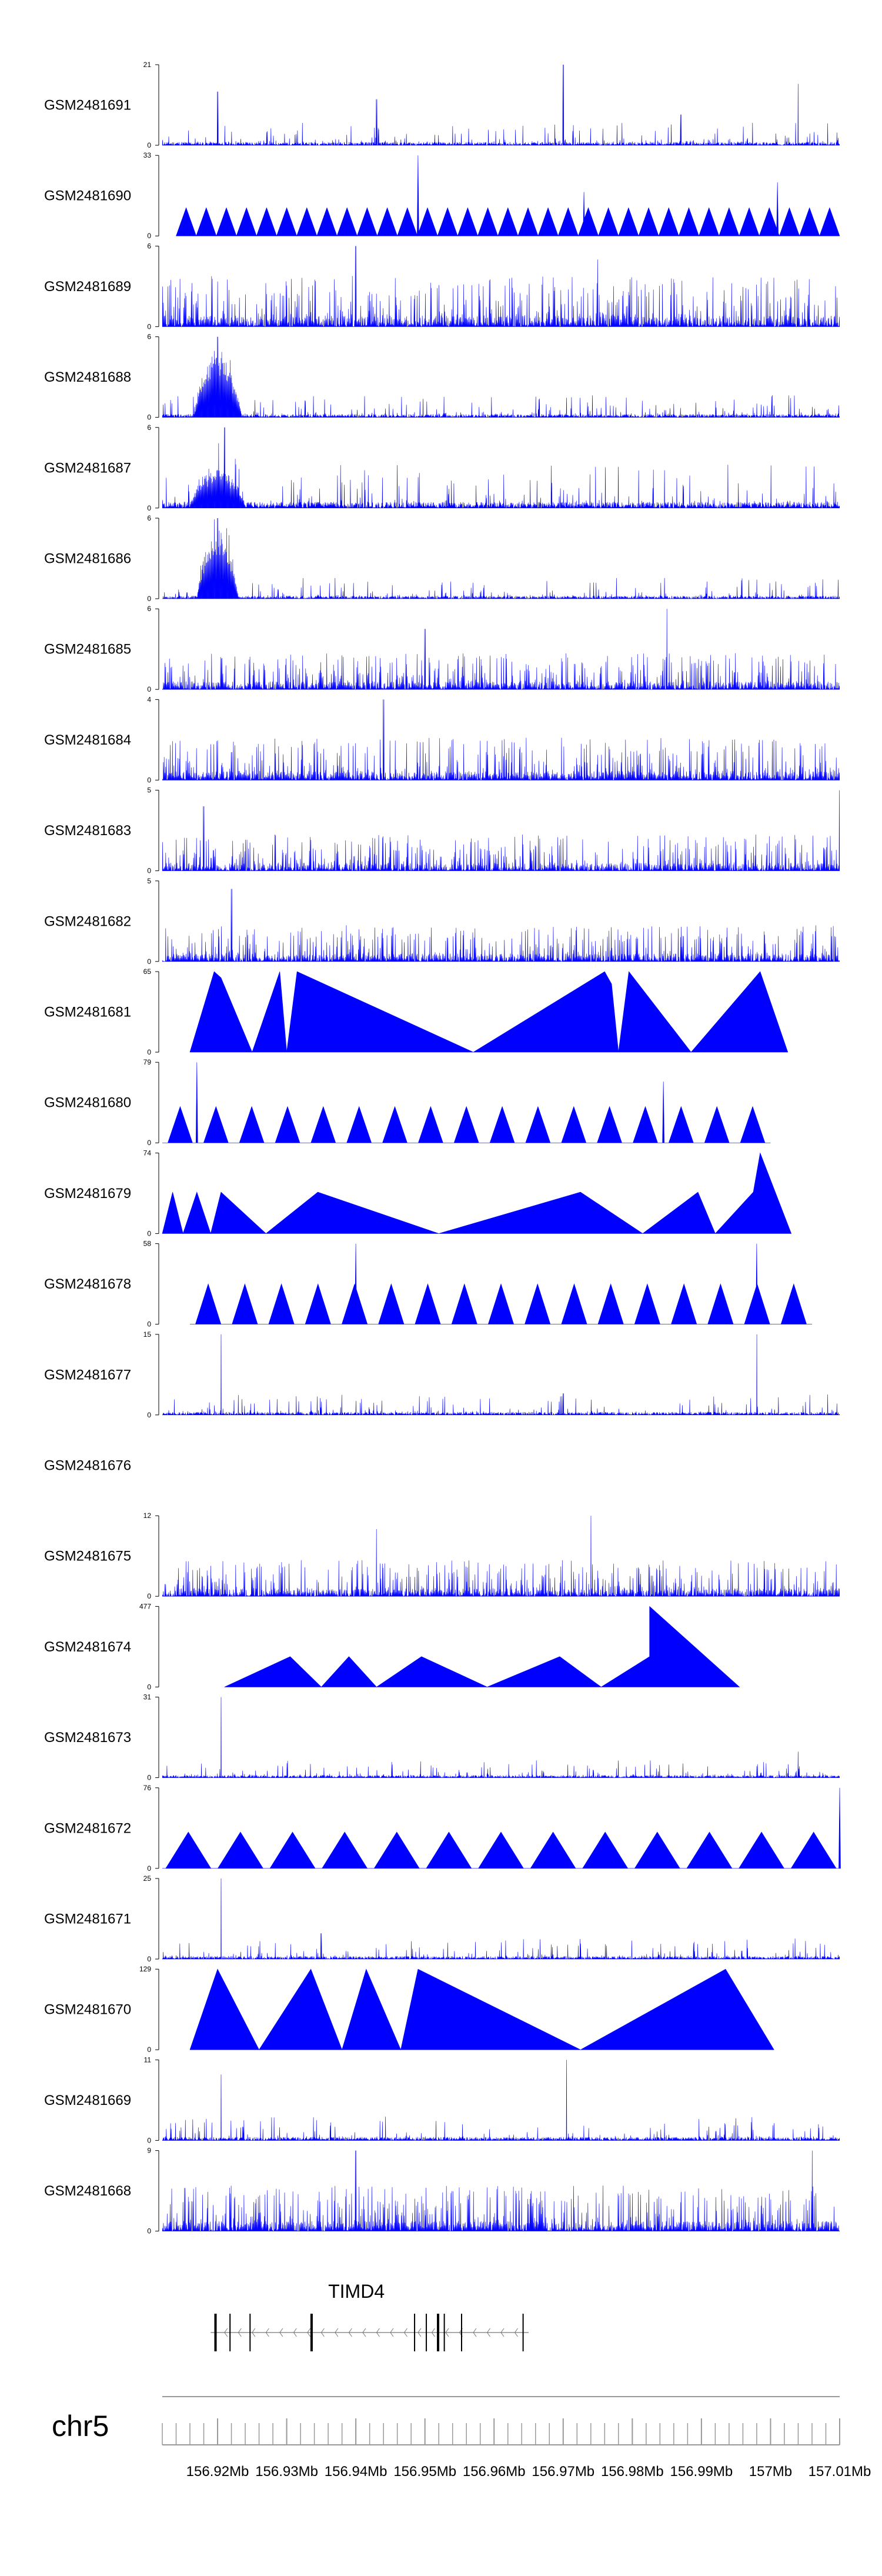 The image size is (882, 2576). I want to click on y-max-label: 9, so click(149, 2151).